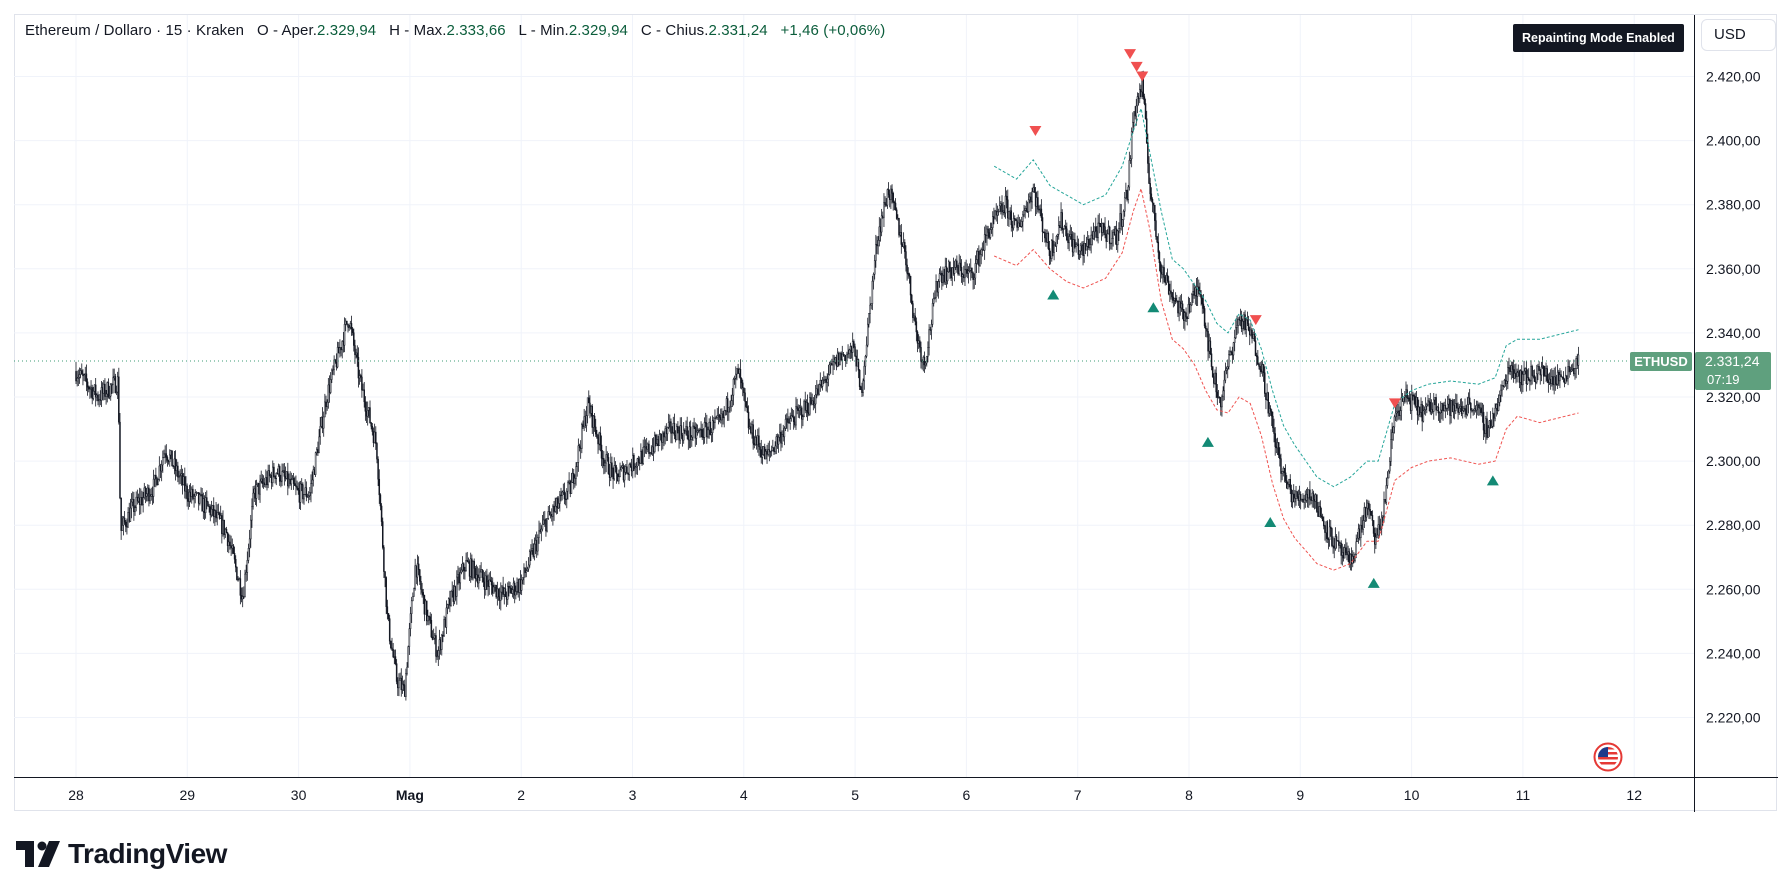 The height and width of the screenshot is (896, 1792). Describe the element at coordinates (1738, 35) in the screenshot. I see `currency-button: USD` at that location.